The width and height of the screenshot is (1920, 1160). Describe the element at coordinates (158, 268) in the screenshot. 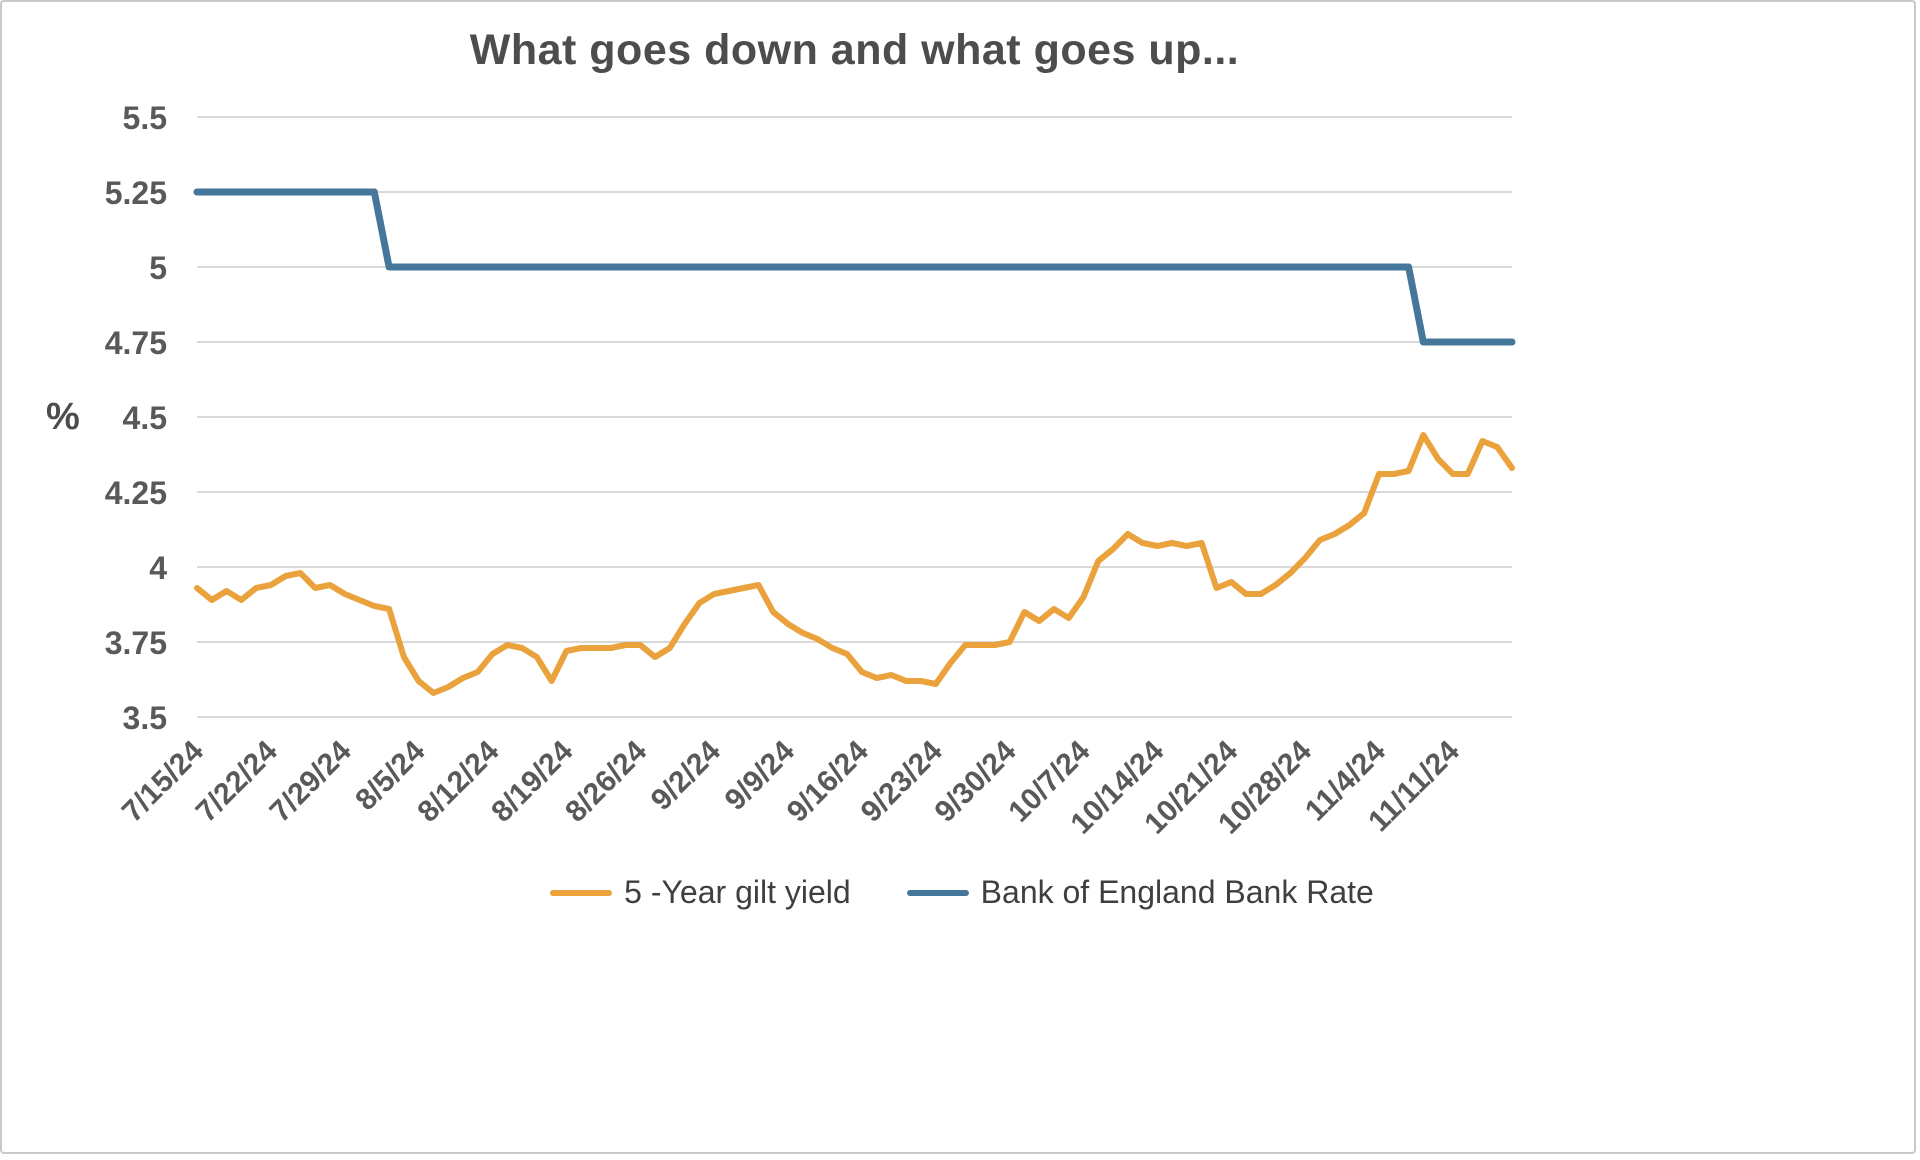

I see `y-tick-label: 5` at that location.